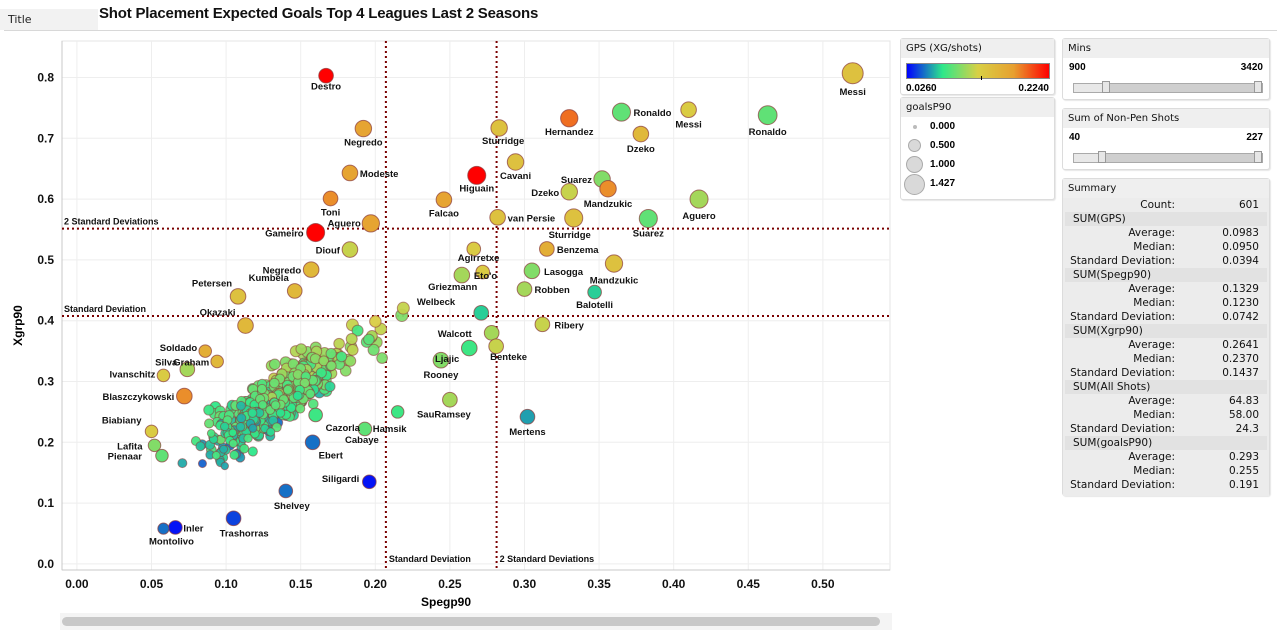 The height and width of the screenshot is (642, 1277). I want to click on y-tick-label: 0.3, so click(45, 382).